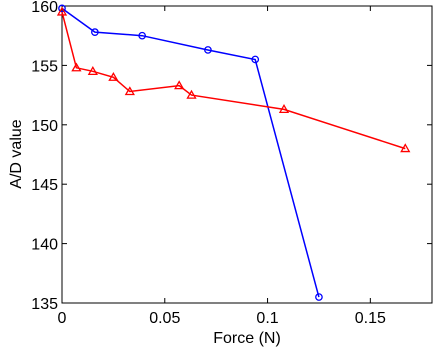 Image resolution: width=434 pixels, height=349 pixels. Describe the element at coordinates (62, 318) in the screenshot. I see `x-tick-label: 0` at that location.